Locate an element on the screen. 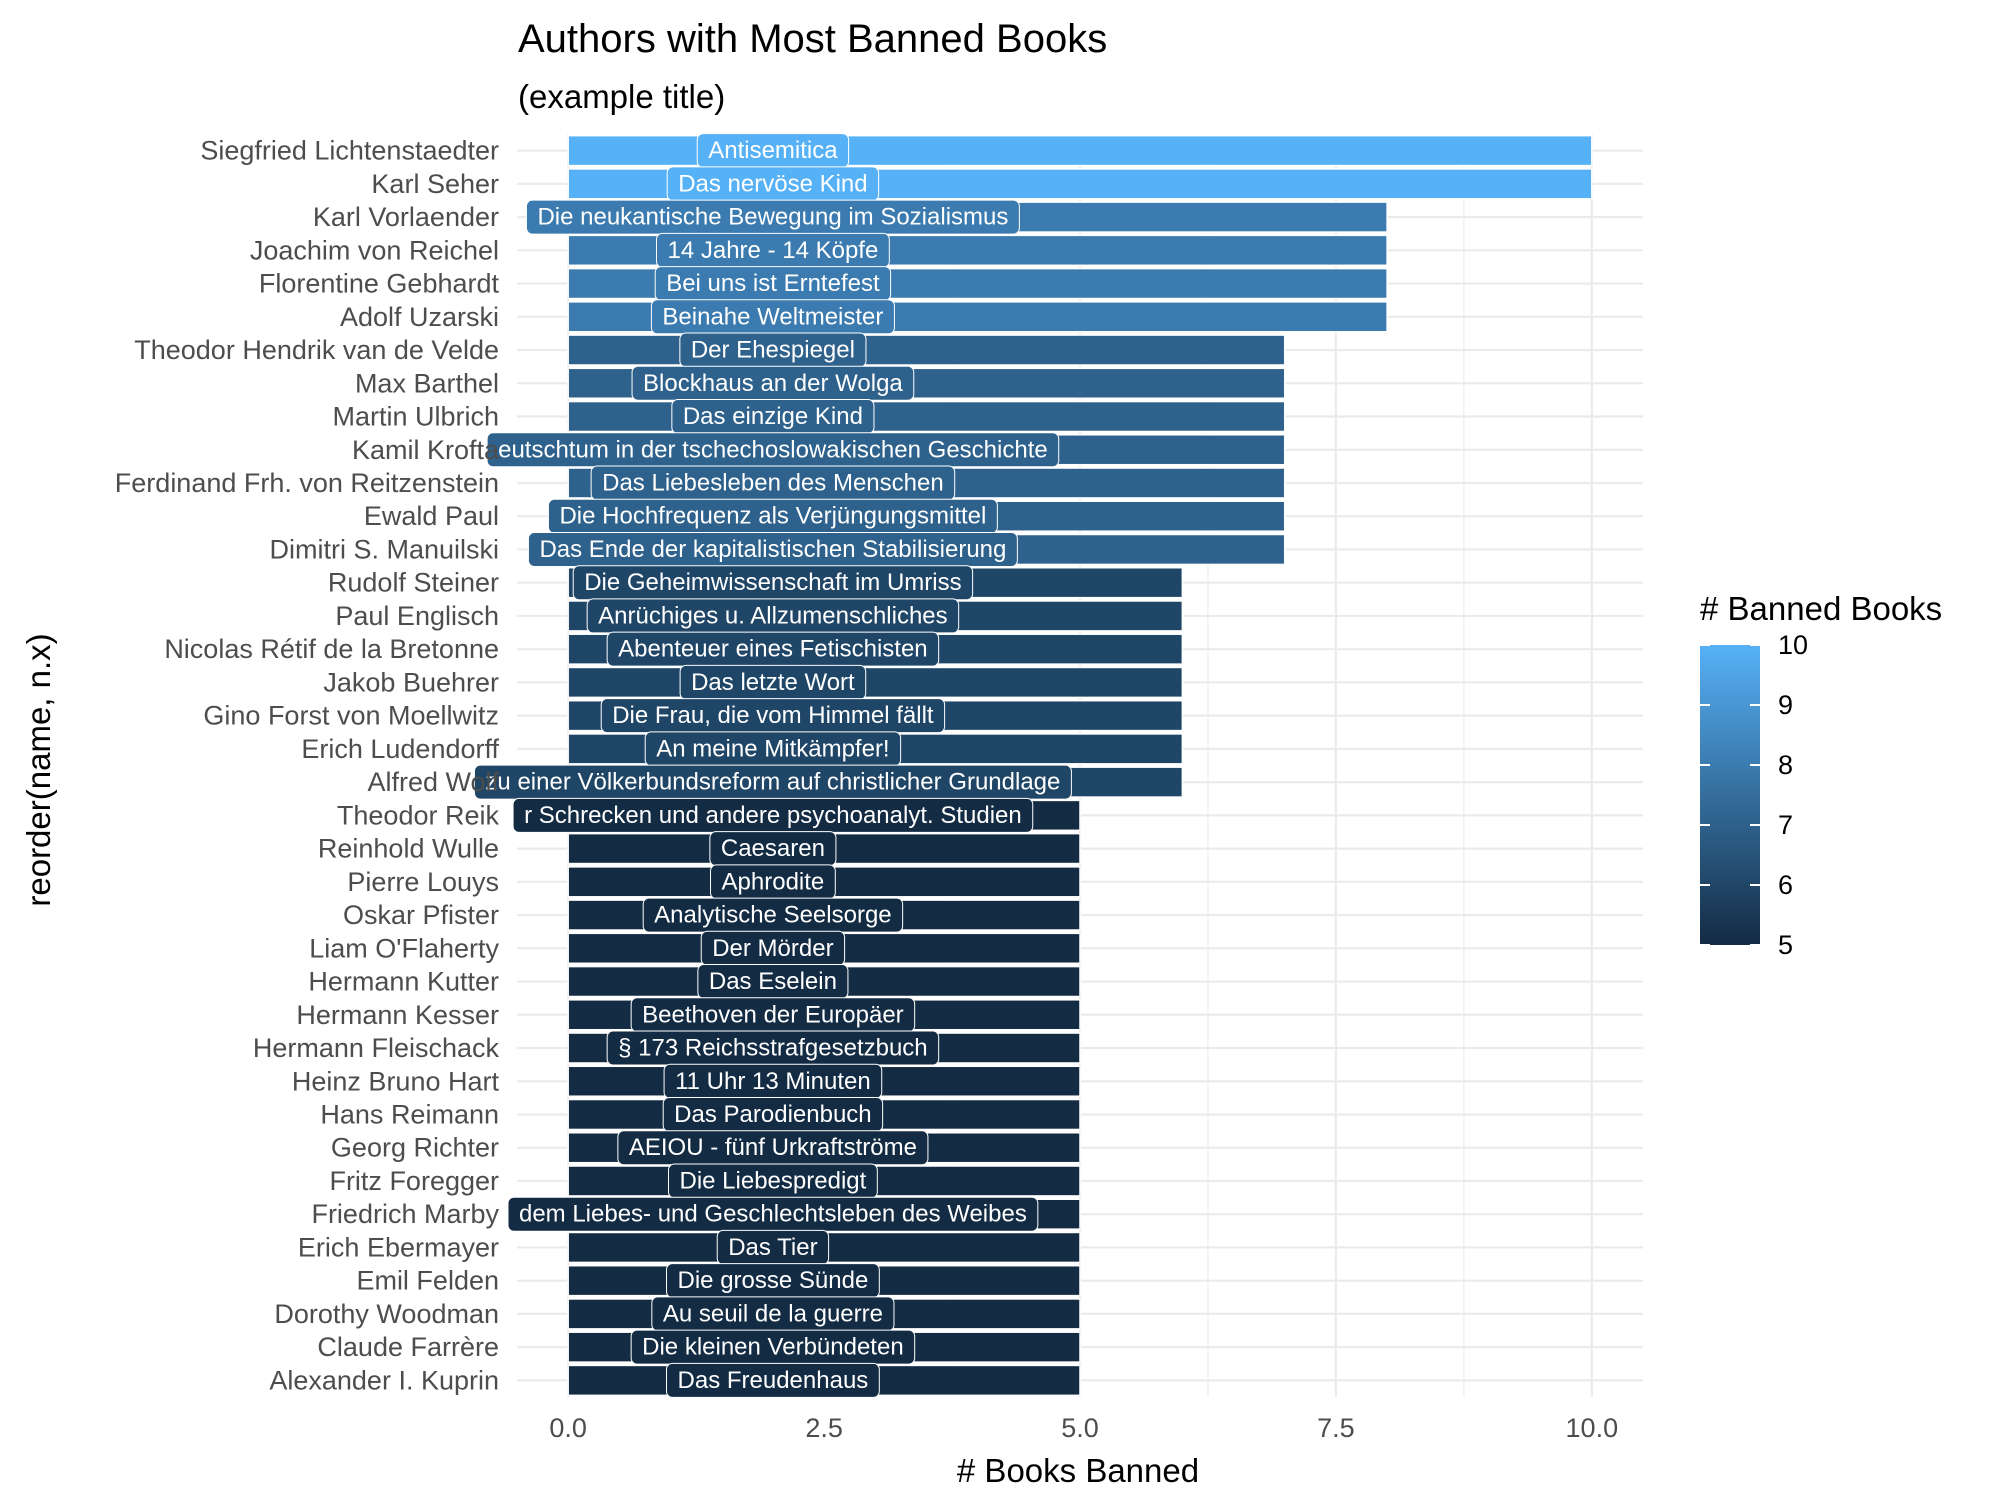 The width and height of the screenshot is (2000, 1500). bar-label-box is located at coordinates (773, 1380).